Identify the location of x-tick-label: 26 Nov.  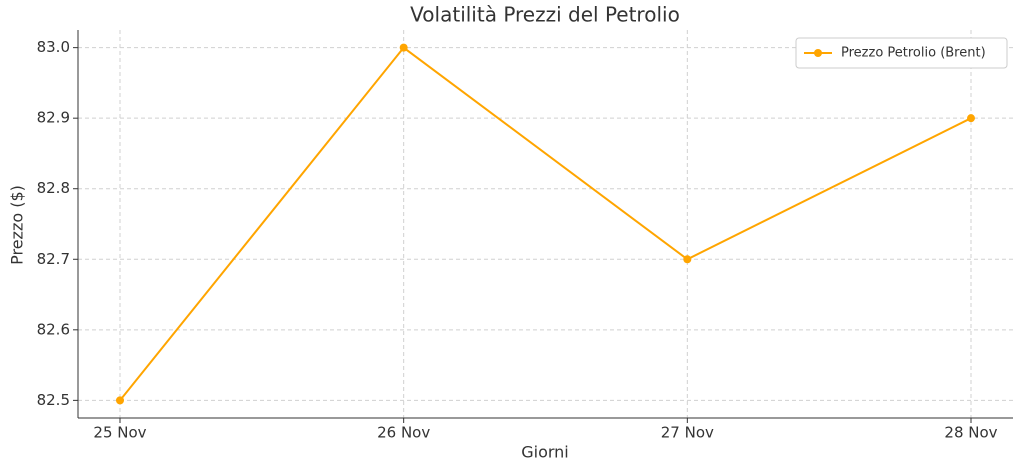
(403, 433).